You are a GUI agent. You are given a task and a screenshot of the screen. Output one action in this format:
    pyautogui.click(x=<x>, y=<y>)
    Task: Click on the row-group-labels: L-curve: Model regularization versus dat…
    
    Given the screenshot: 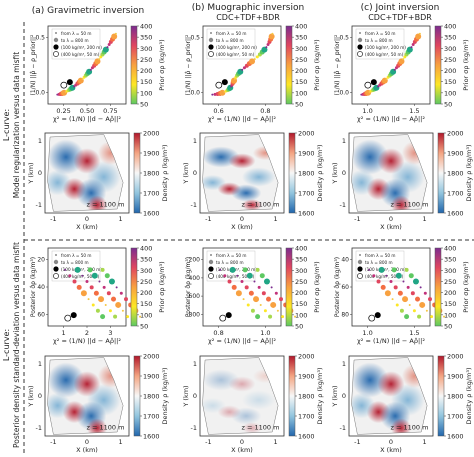 What is the action you would take?
    pyautogui.click(x=11, y=250)
    